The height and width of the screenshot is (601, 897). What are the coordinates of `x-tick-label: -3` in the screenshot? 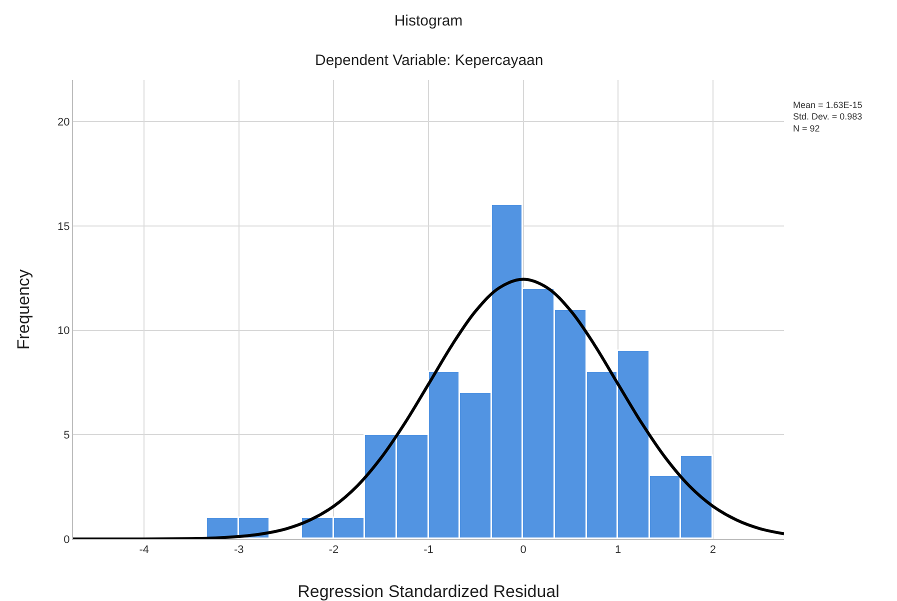 It's located at (239, 550).